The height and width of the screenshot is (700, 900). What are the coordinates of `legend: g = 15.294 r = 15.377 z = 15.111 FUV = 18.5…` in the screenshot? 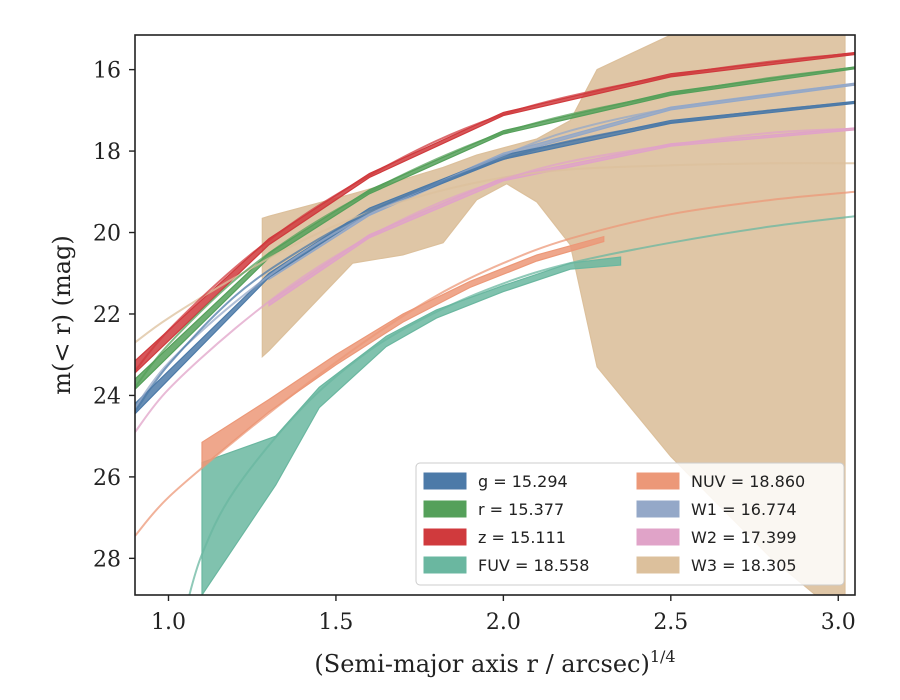 It's located at (630, 524).